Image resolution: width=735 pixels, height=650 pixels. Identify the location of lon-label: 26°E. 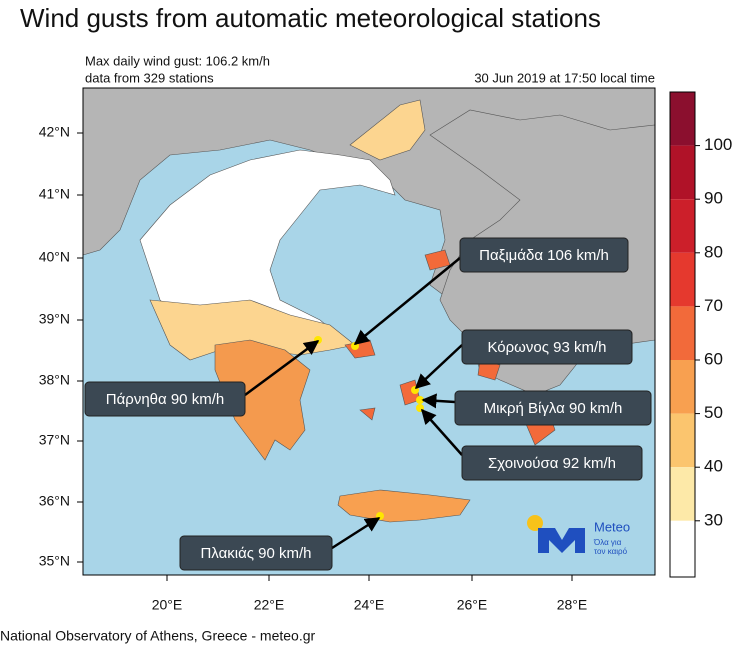
(472, 605).